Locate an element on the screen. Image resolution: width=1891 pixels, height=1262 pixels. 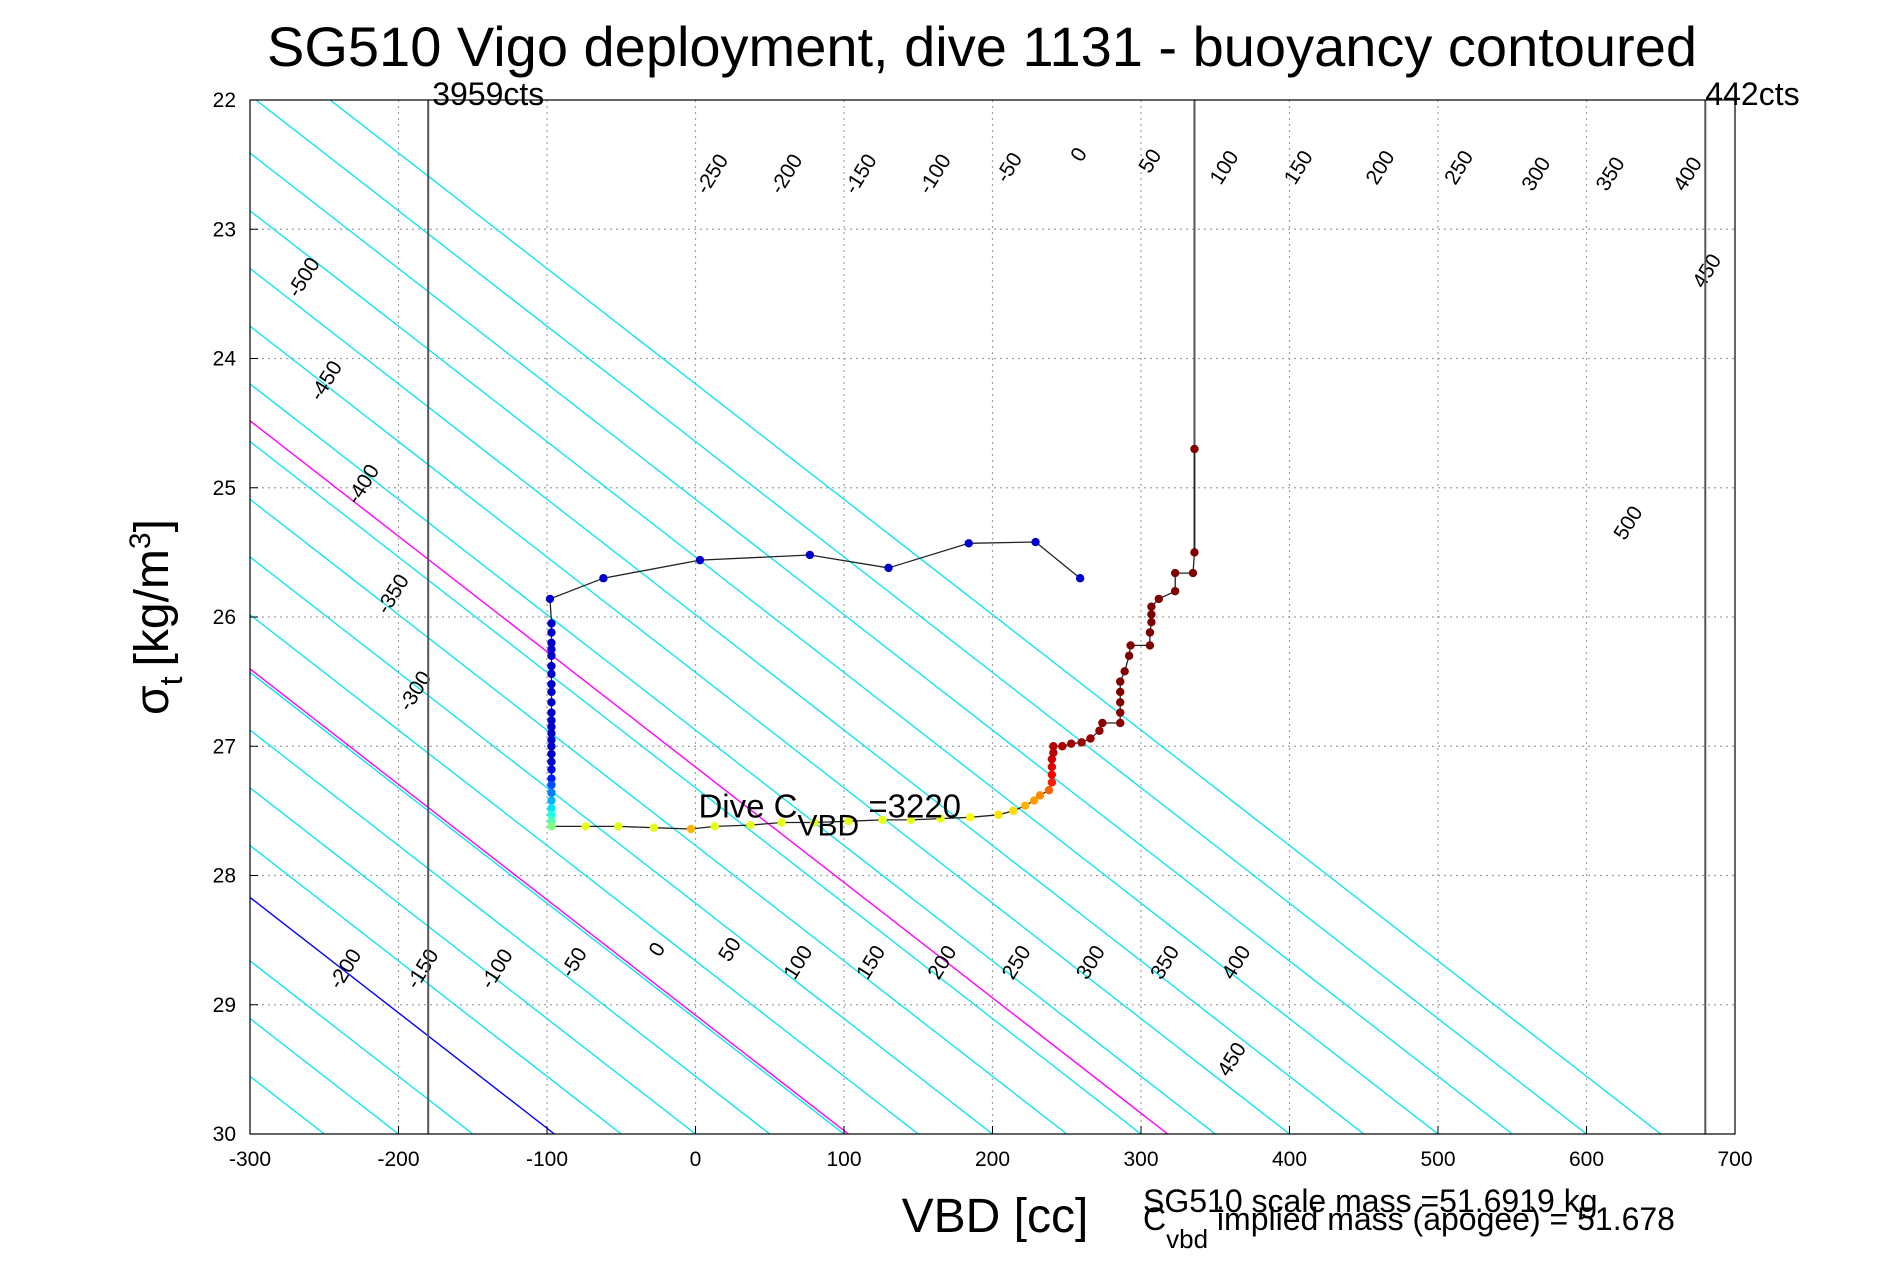
zero-buoyancy-line is located at coordinates (402, 1015).